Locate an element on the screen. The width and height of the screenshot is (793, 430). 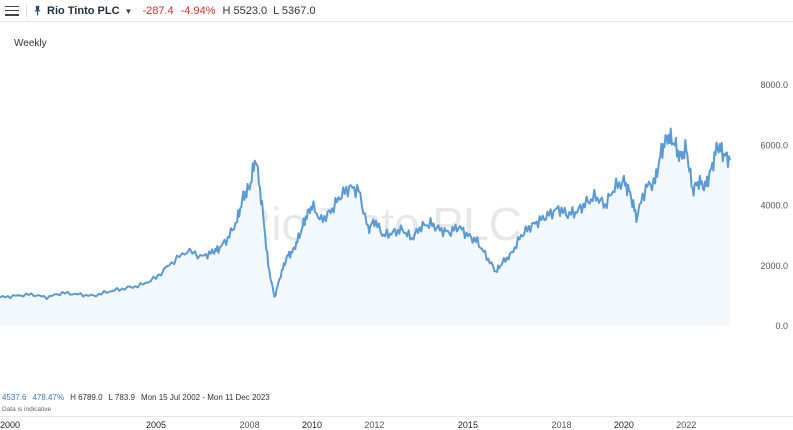
range-percent-change: 478.47% is located at coordinates (48, 397).